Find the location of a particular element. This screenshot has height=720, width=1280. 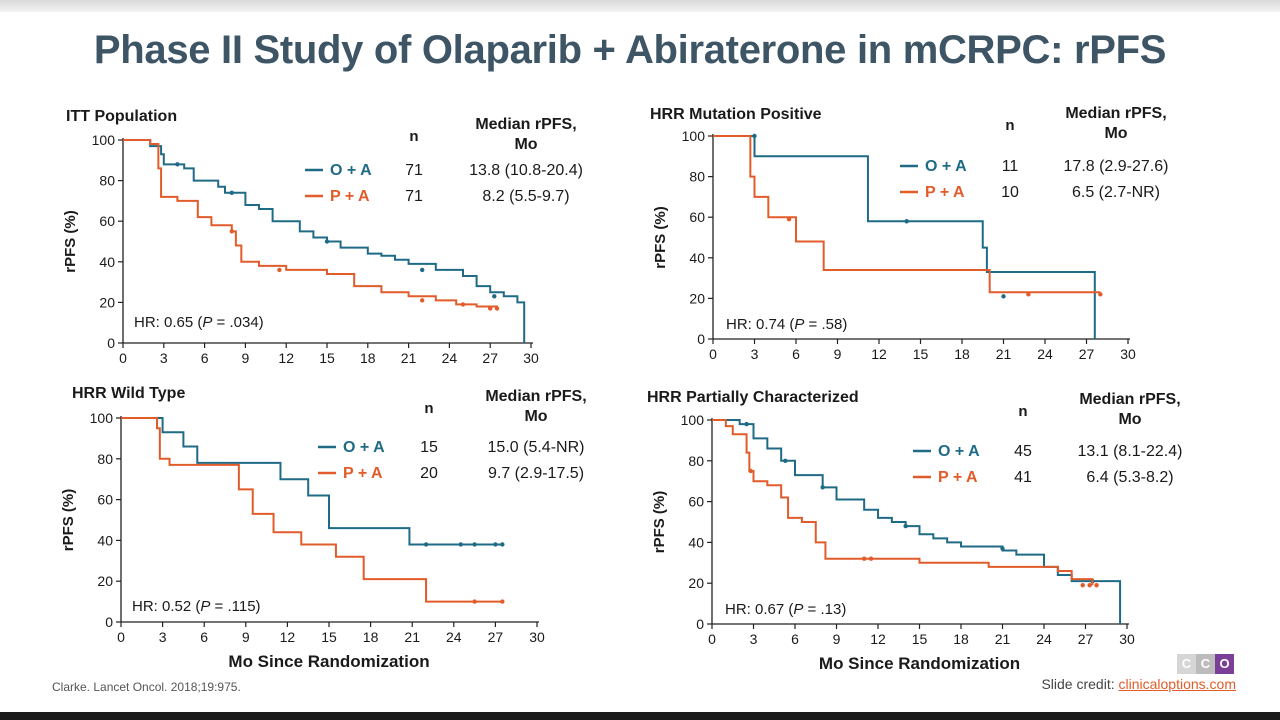

x-tick-label: 6 is located at coordinates (796, 354).